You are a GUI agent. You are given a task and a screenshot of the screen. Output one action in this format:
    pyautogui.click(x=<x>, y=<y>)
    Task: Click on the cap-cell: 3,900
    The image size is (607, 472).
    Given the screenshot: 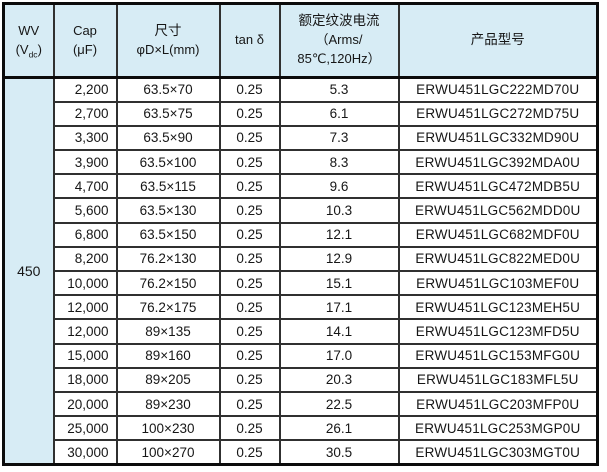 What is the action you would take?
    pyautogui.click(x=85, y=162)
    